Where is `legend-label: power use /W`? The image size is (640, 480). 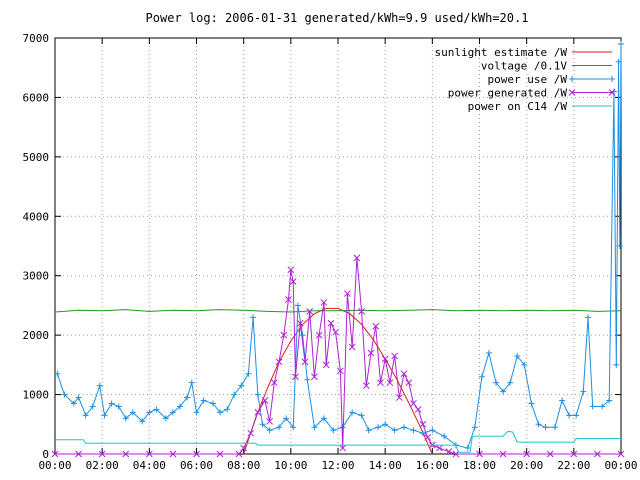 legend-label: power use /W is located at coordinates (528, 79).